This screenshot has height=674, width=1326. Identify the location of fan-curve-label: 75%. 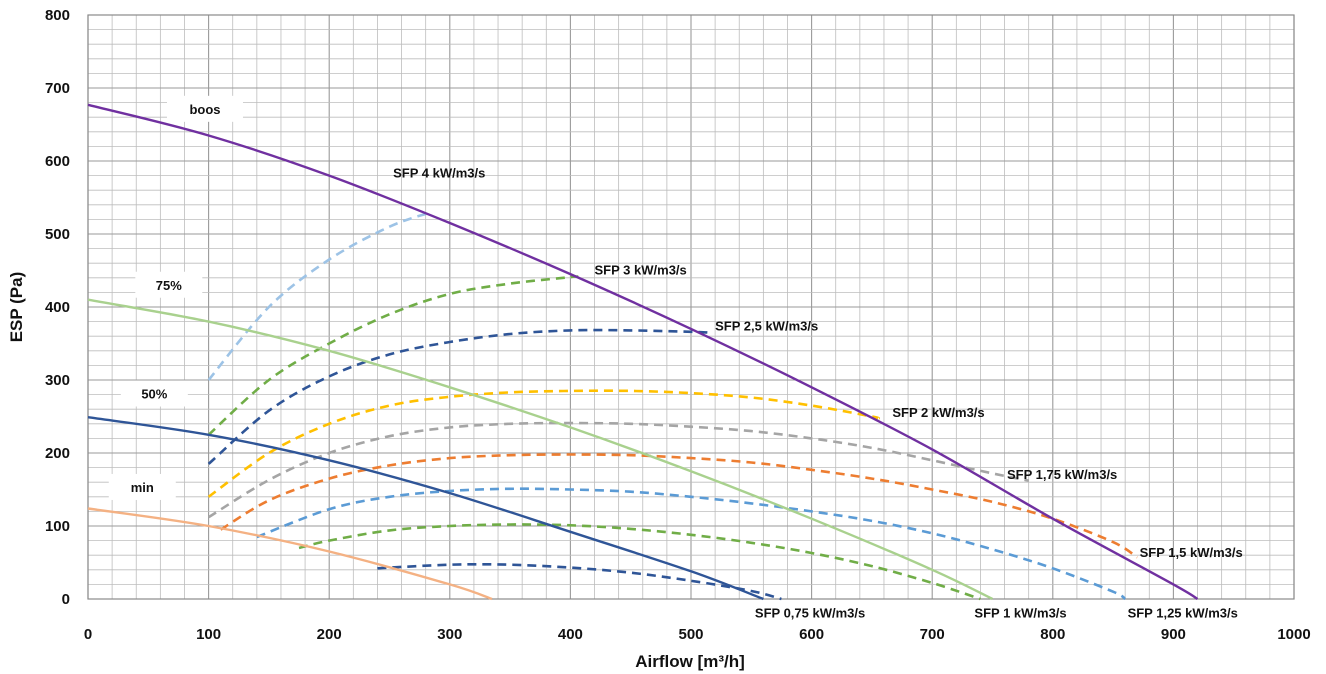
(169, 285).